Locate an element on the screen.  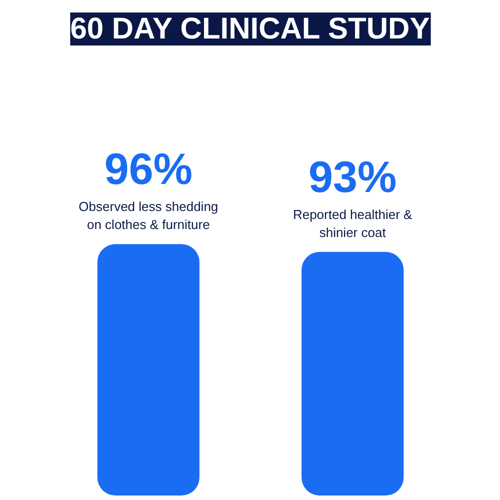
chart-title: 60 DAY CLINICAL STUDY is located at coordinates (250, 29).